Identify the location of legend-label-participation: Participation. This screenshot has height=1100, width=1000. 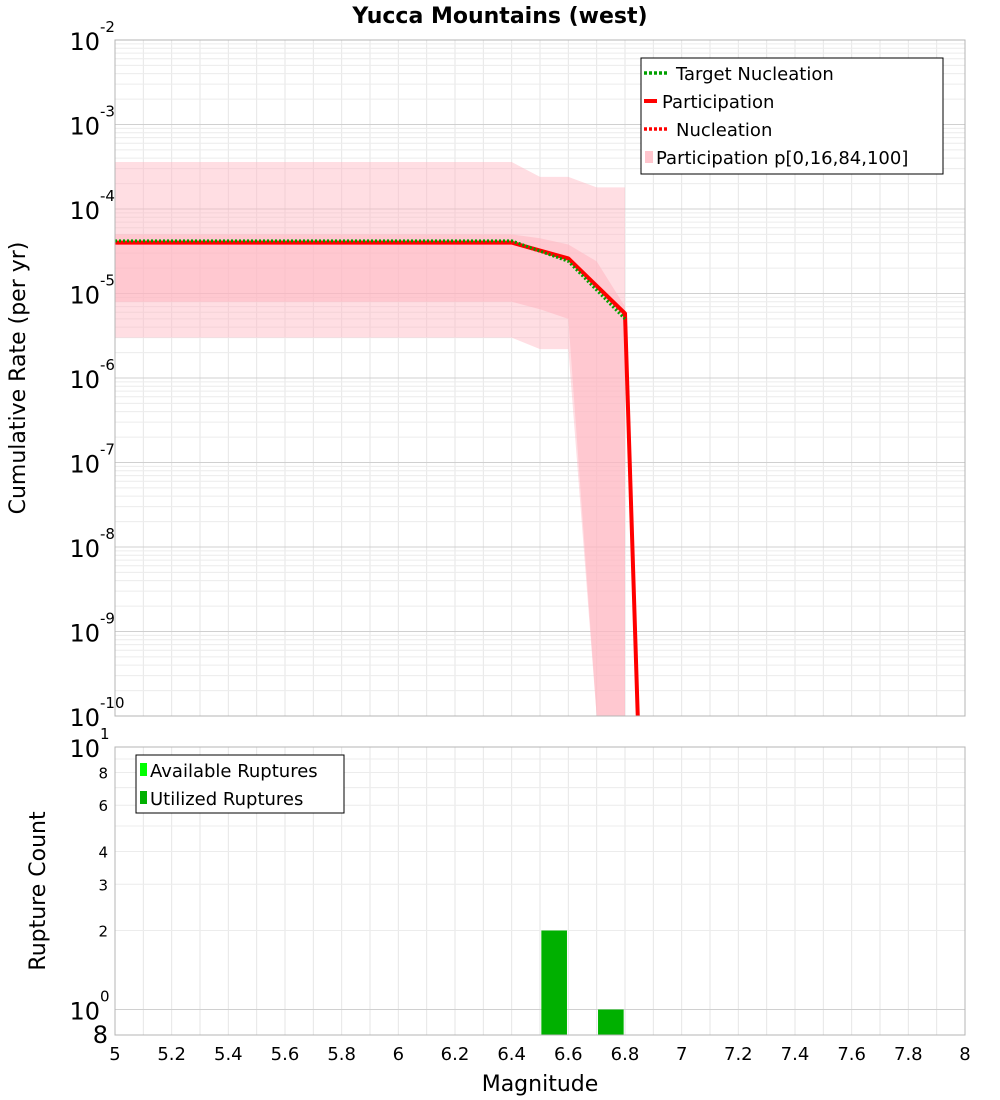
(718, 102).